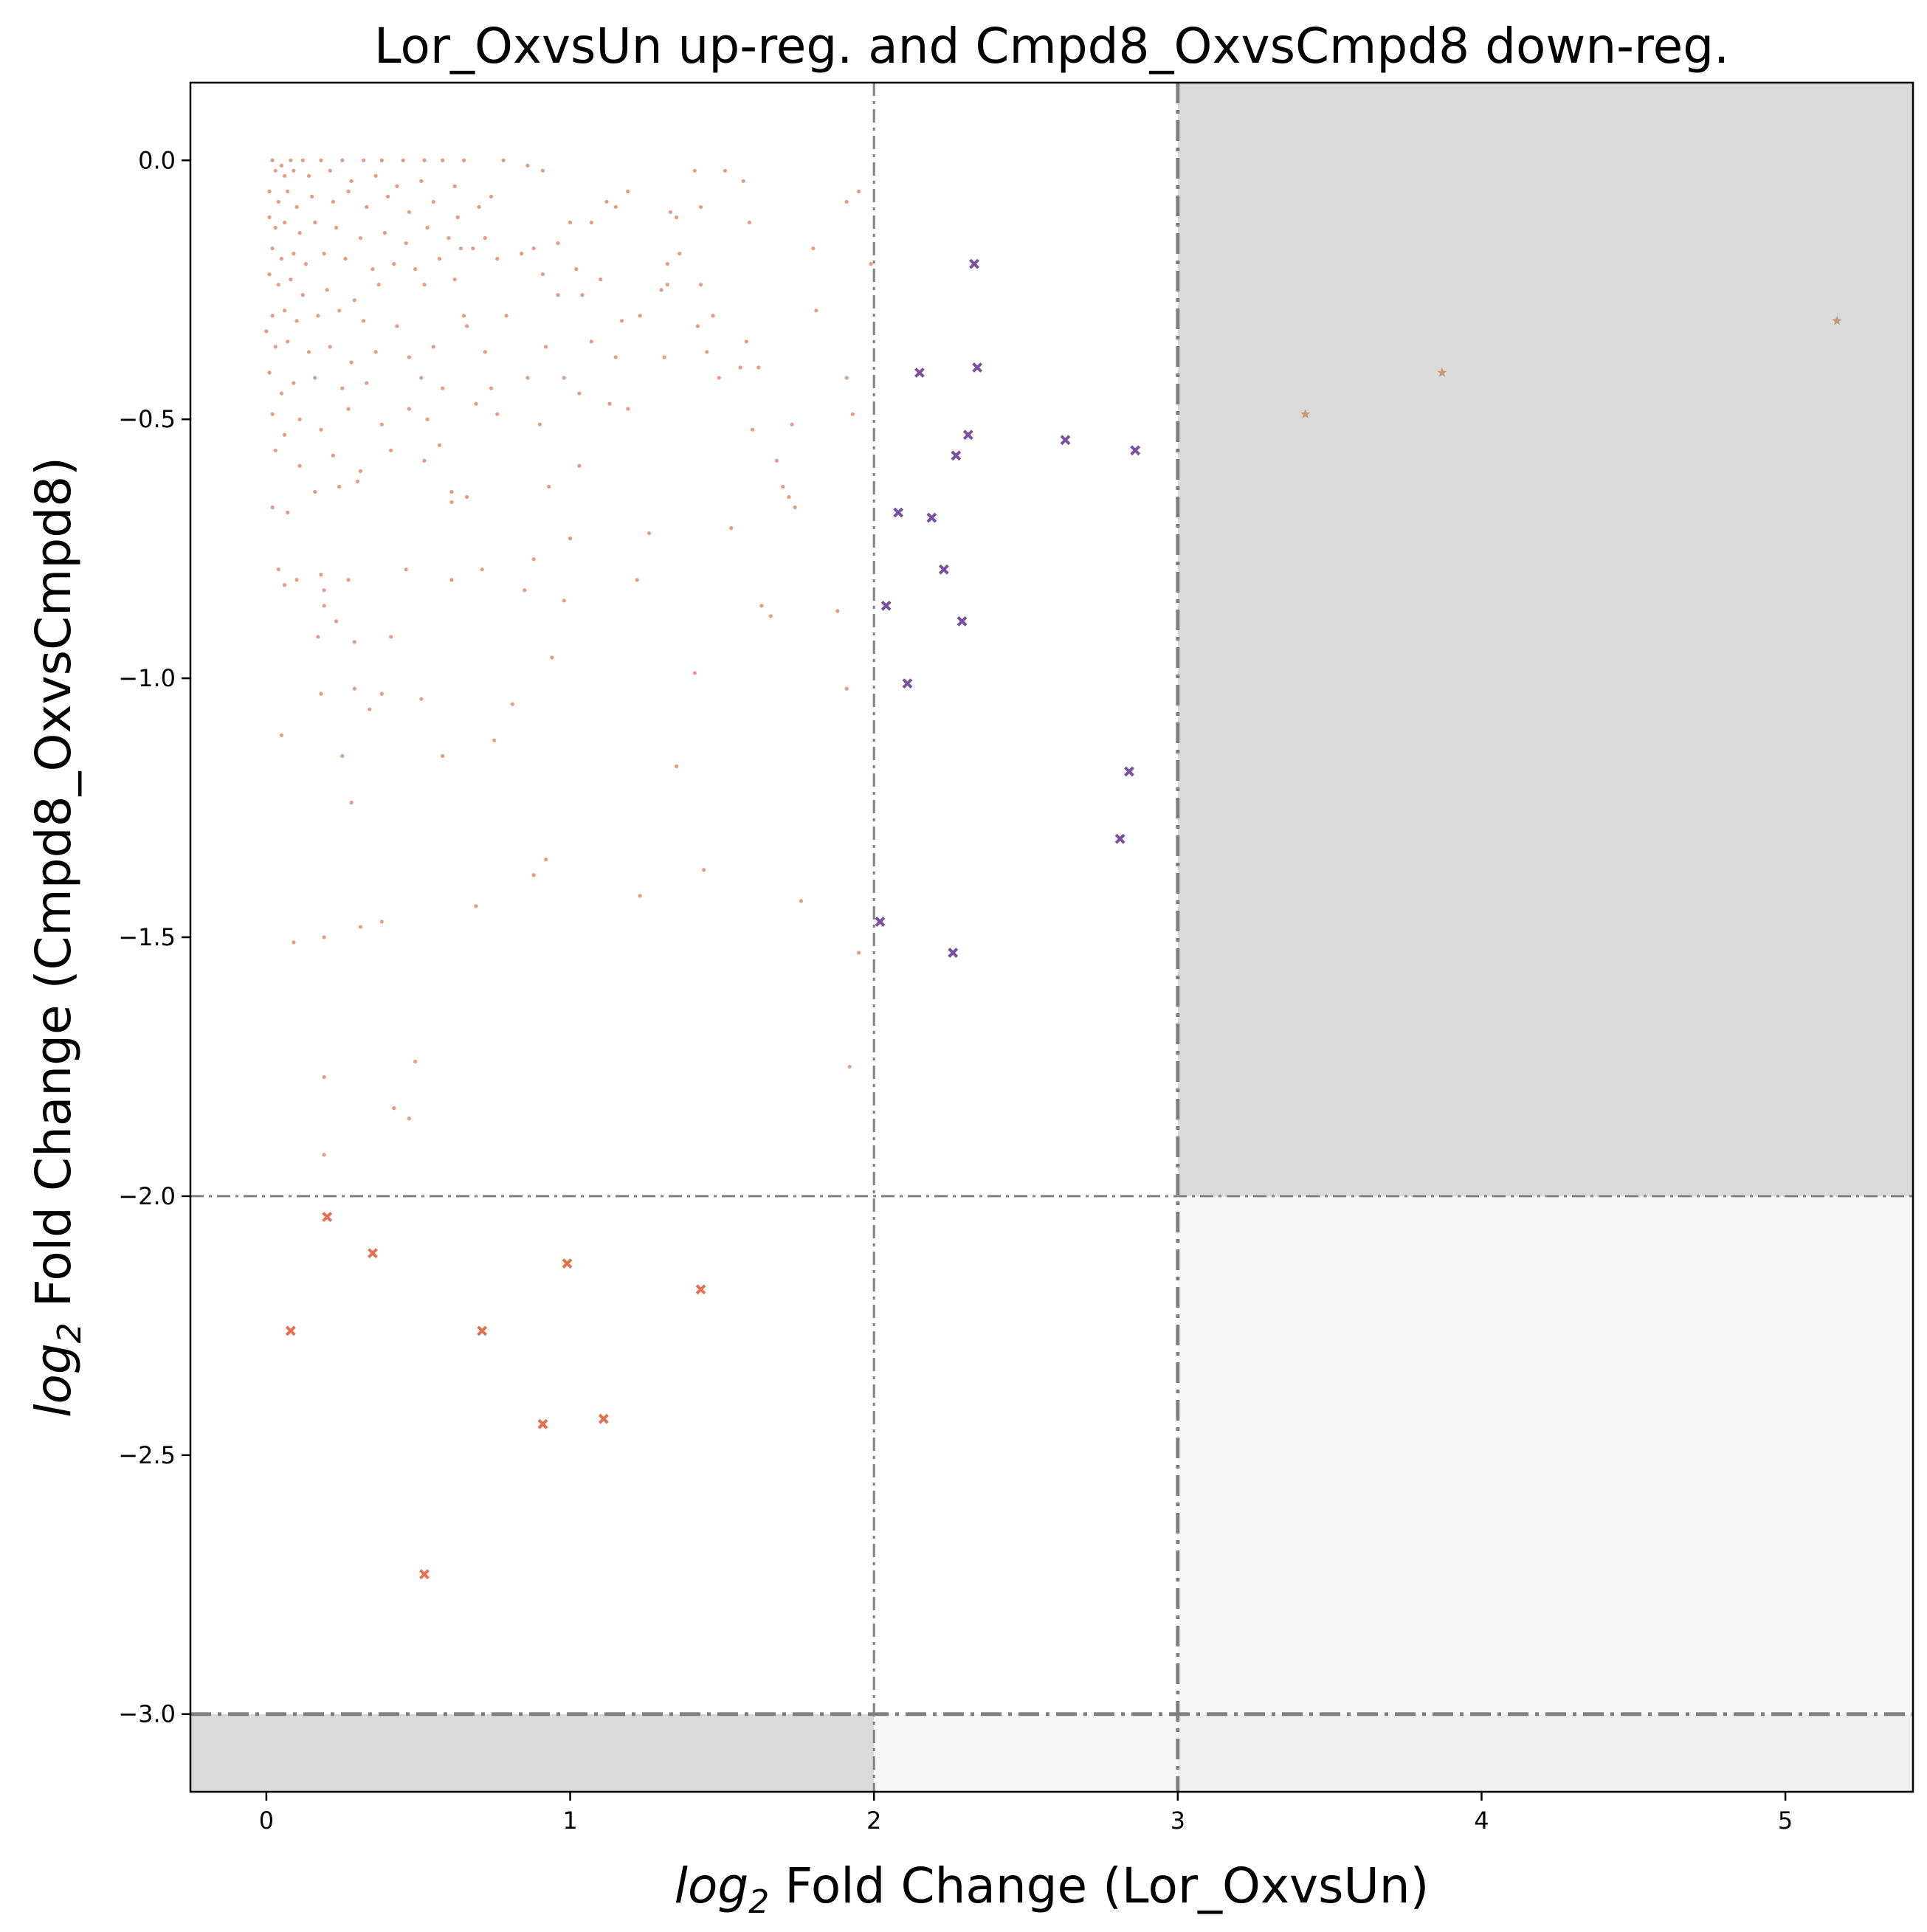 This screenshot has height=1932, width=1927. I want to click on y-axis-label-sub: 2, so click(70, 1332).